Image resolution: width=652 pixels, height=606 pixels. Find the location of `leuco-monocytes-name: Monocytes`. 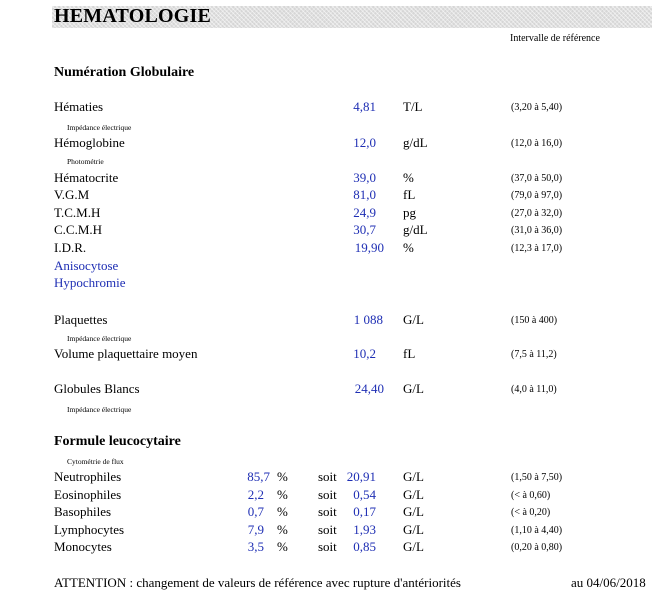

leuco-monocytes-name: Monocytes is located at coordinates (83, 546).